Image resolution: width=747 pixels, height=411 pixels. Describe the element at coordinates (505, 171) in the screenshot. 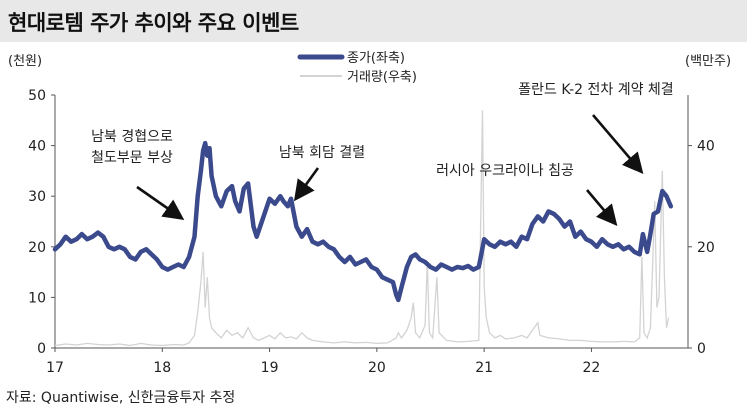

I see `annotation-text-3: 러시아 우크라이나 침공` at that location.